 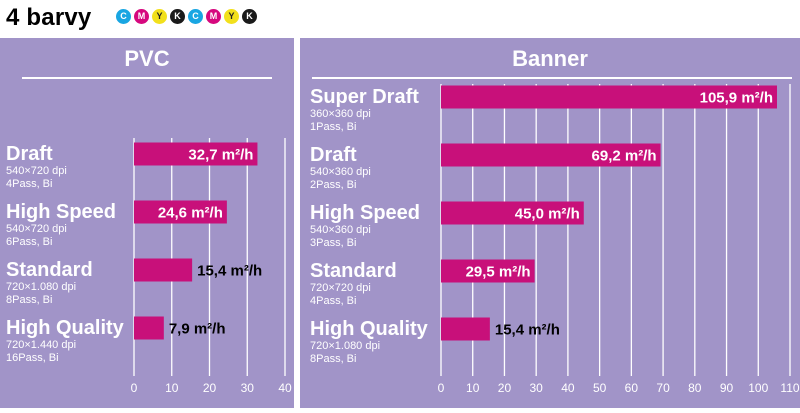 I want to click on pvc-value-label-high-quality: 7,9 m²/h, so click(x=197, y=329).